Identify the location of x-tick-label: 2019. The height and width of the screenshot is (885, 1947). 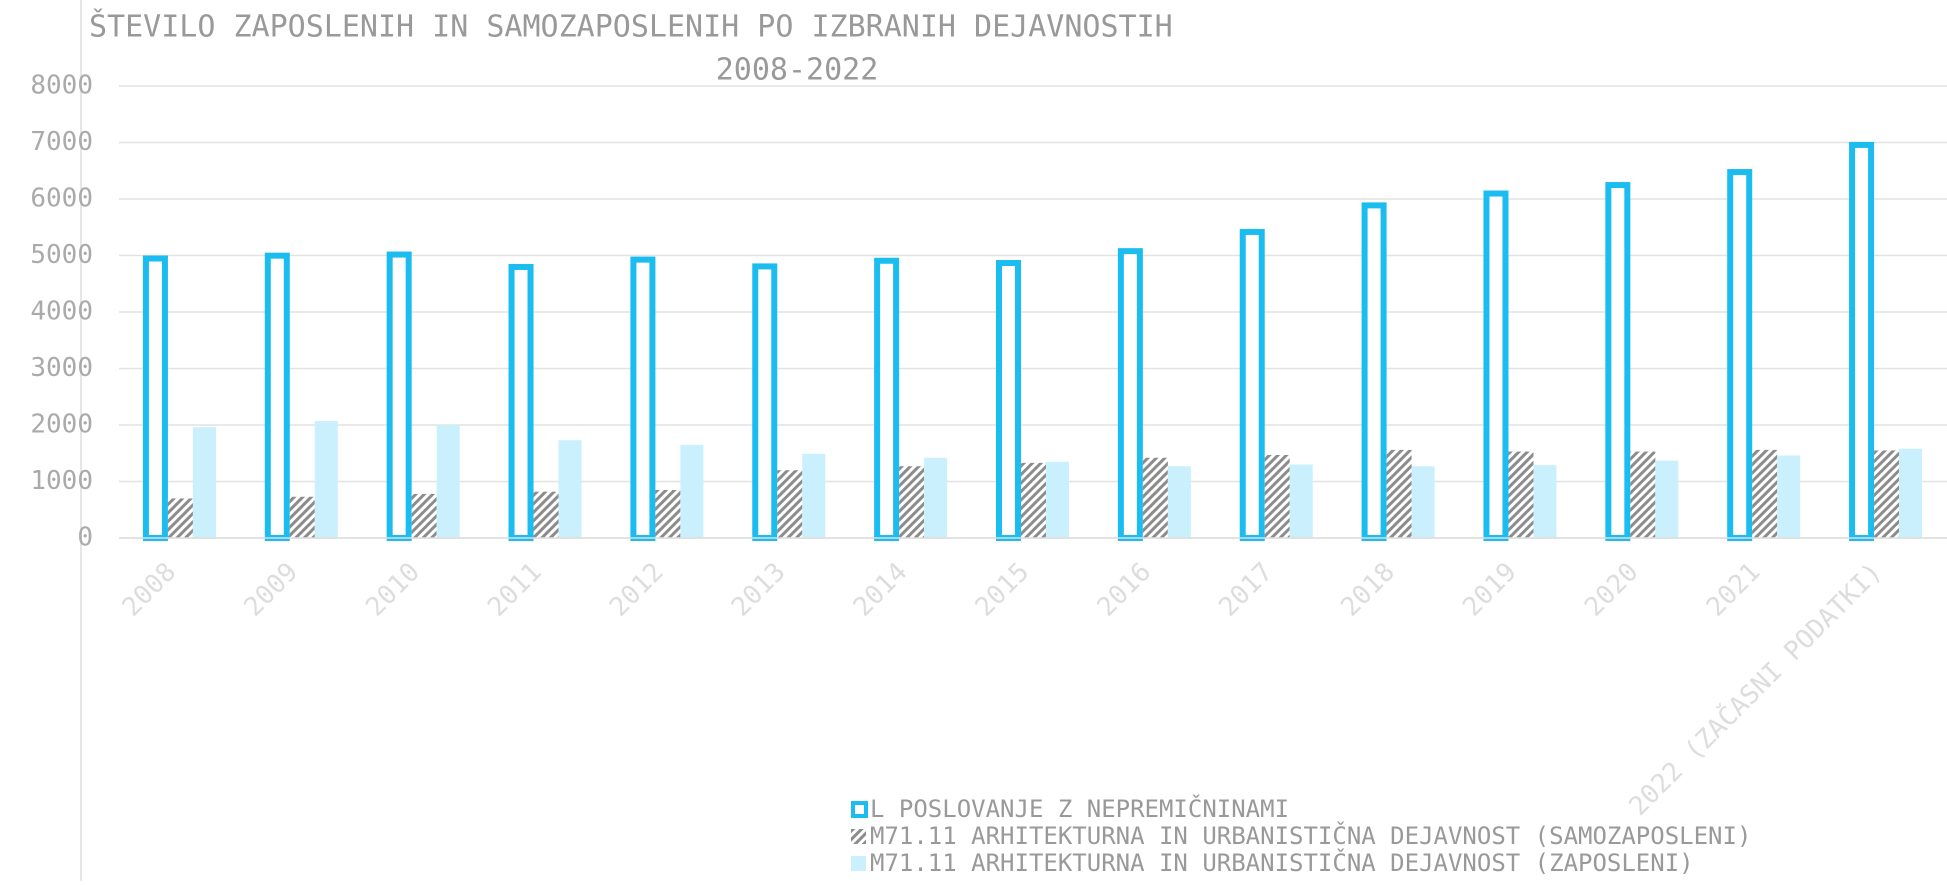
(1489, 589).